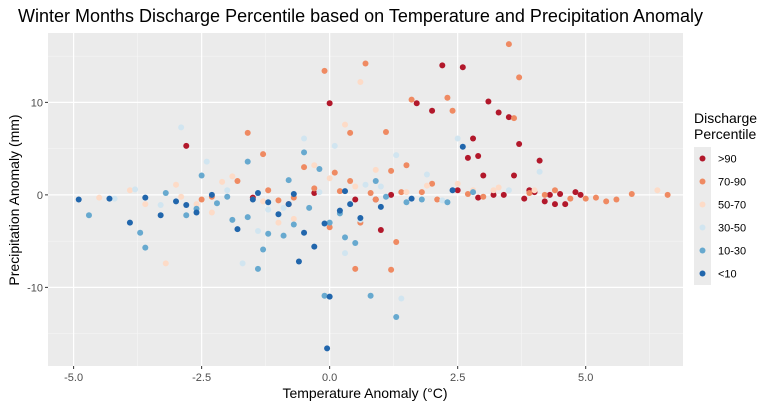  What do you see at coordinates (364, 393) in the screenshot?
I see `x-axis-title: Temperature Anomaly (°C)` at bounding box center [364, 393].